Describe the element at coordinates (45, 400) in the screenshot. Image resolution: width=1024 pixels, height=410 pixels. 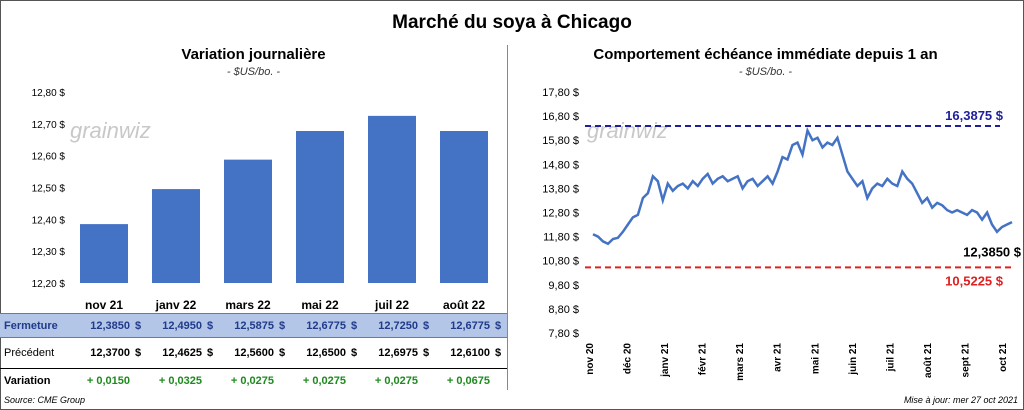
I see `source-note: Source: CME Group` at that location.